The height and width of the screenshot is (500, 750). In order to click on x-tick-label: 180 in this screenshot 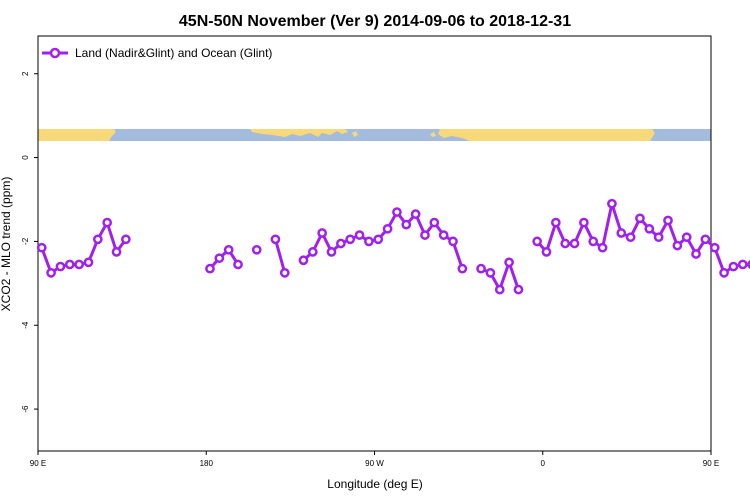, I will do `click(207, 463)`.